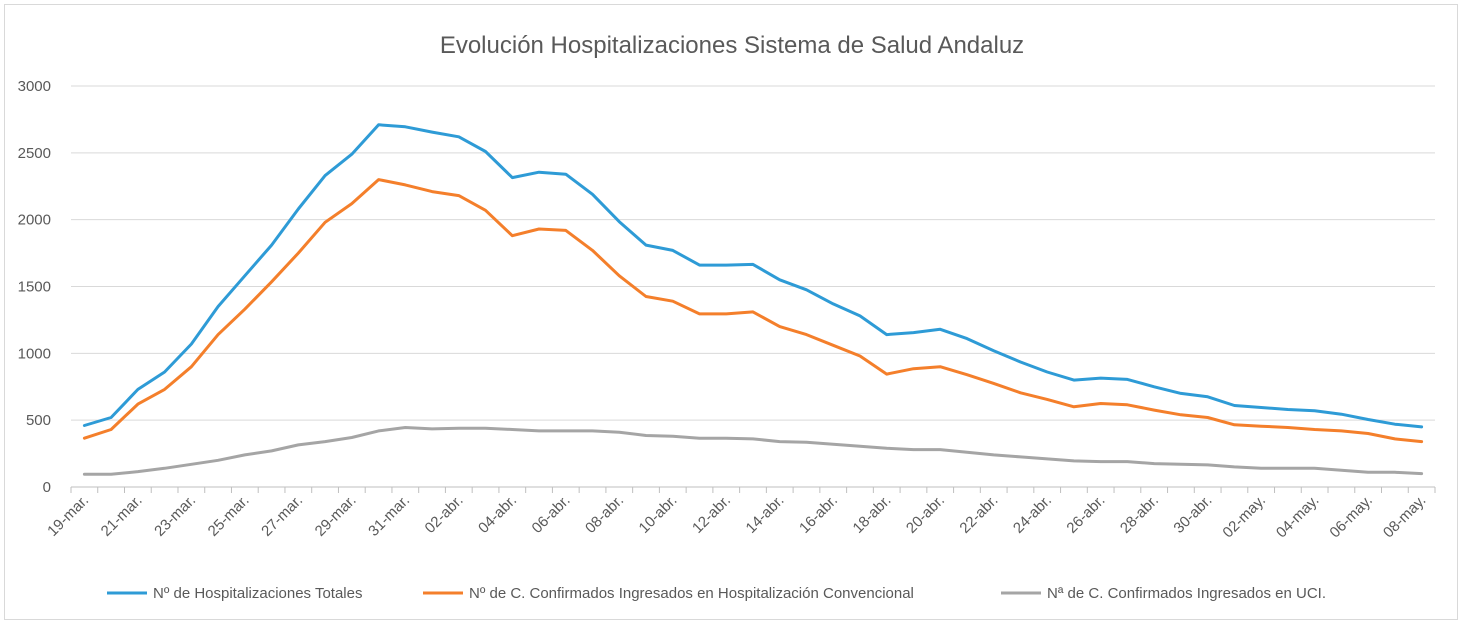 The image size is (1464, 626). What do you see at coordinates (389, 516) in the screenshot?
I see `x-tick-label: 31-mar.` at bounding box center [389, 516].